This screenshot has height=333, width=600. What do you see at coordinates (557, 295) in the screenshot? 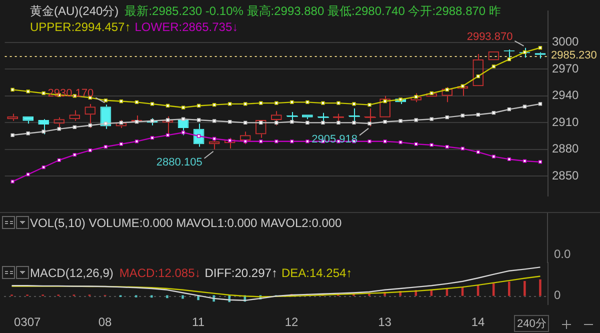
I see `ref-line-label: 0` at bounding box center [557, 295].